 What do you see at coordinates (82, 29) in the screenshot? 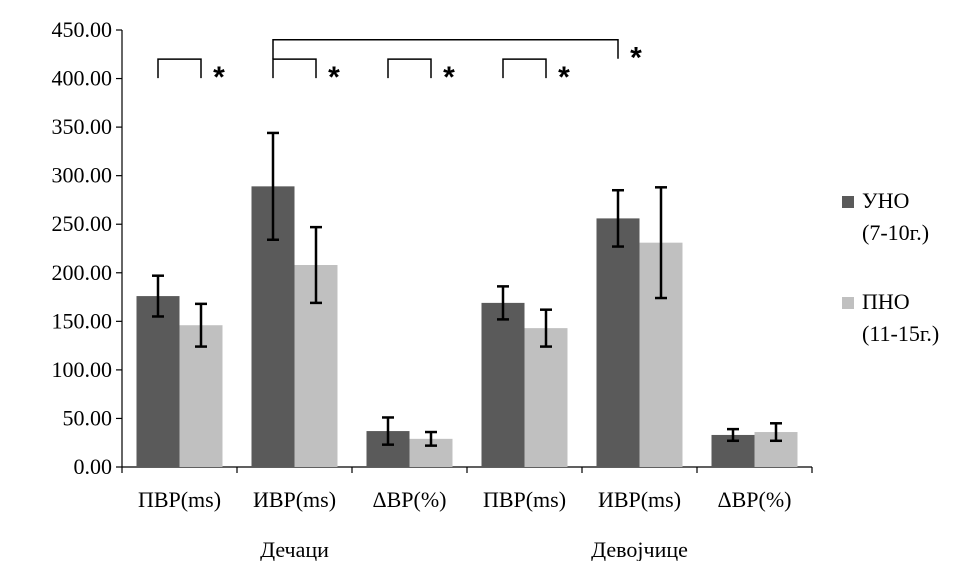
I see `y-tick-label: 450.00` at bounding box center [82, 29].